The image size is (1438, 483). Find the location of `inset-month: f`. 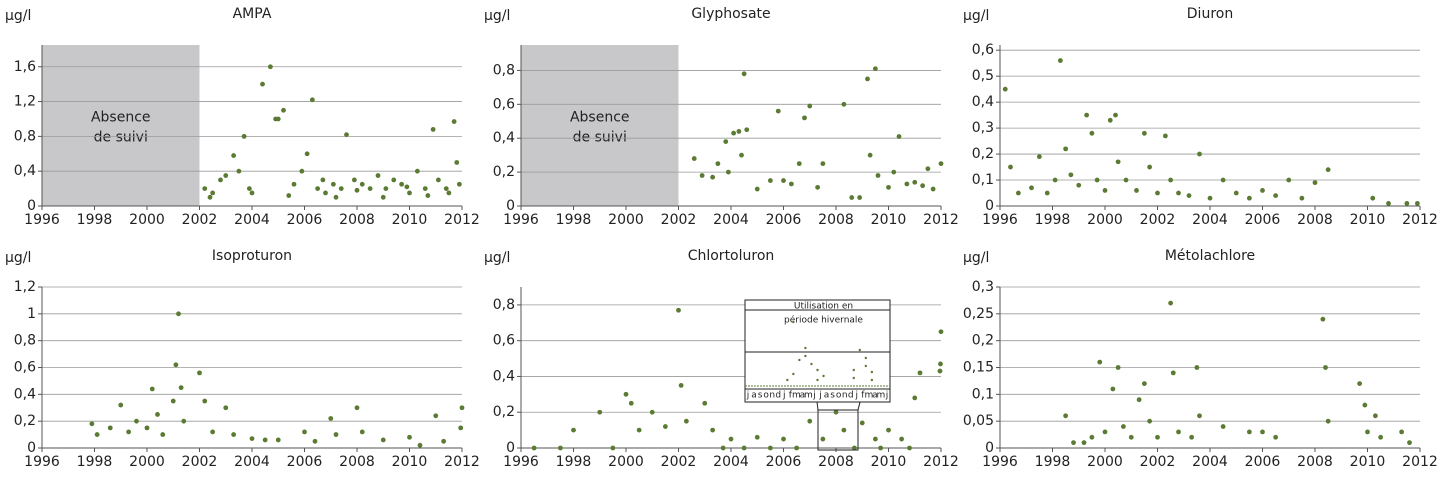

inset-month: f is located at coordinates (791, 396).